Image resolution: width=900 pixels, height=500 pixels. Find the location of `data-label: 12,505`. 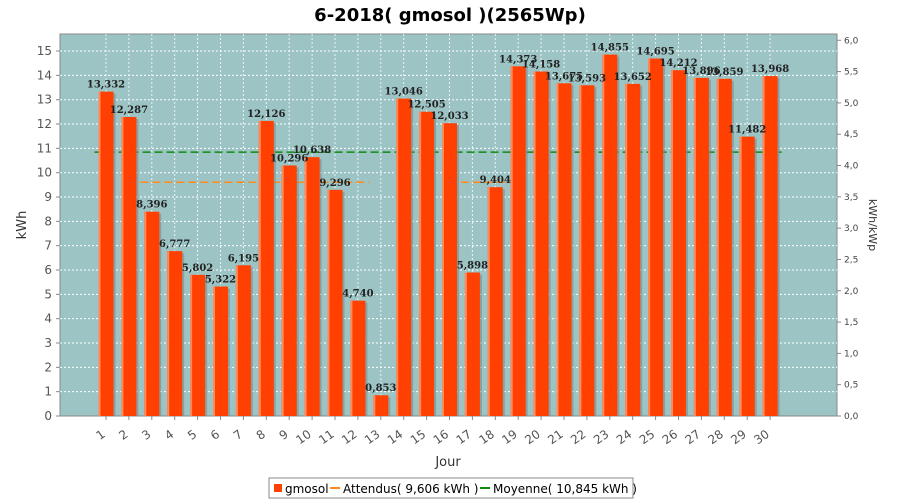

data-label: 12,505 is located at coordinates (426, 105).